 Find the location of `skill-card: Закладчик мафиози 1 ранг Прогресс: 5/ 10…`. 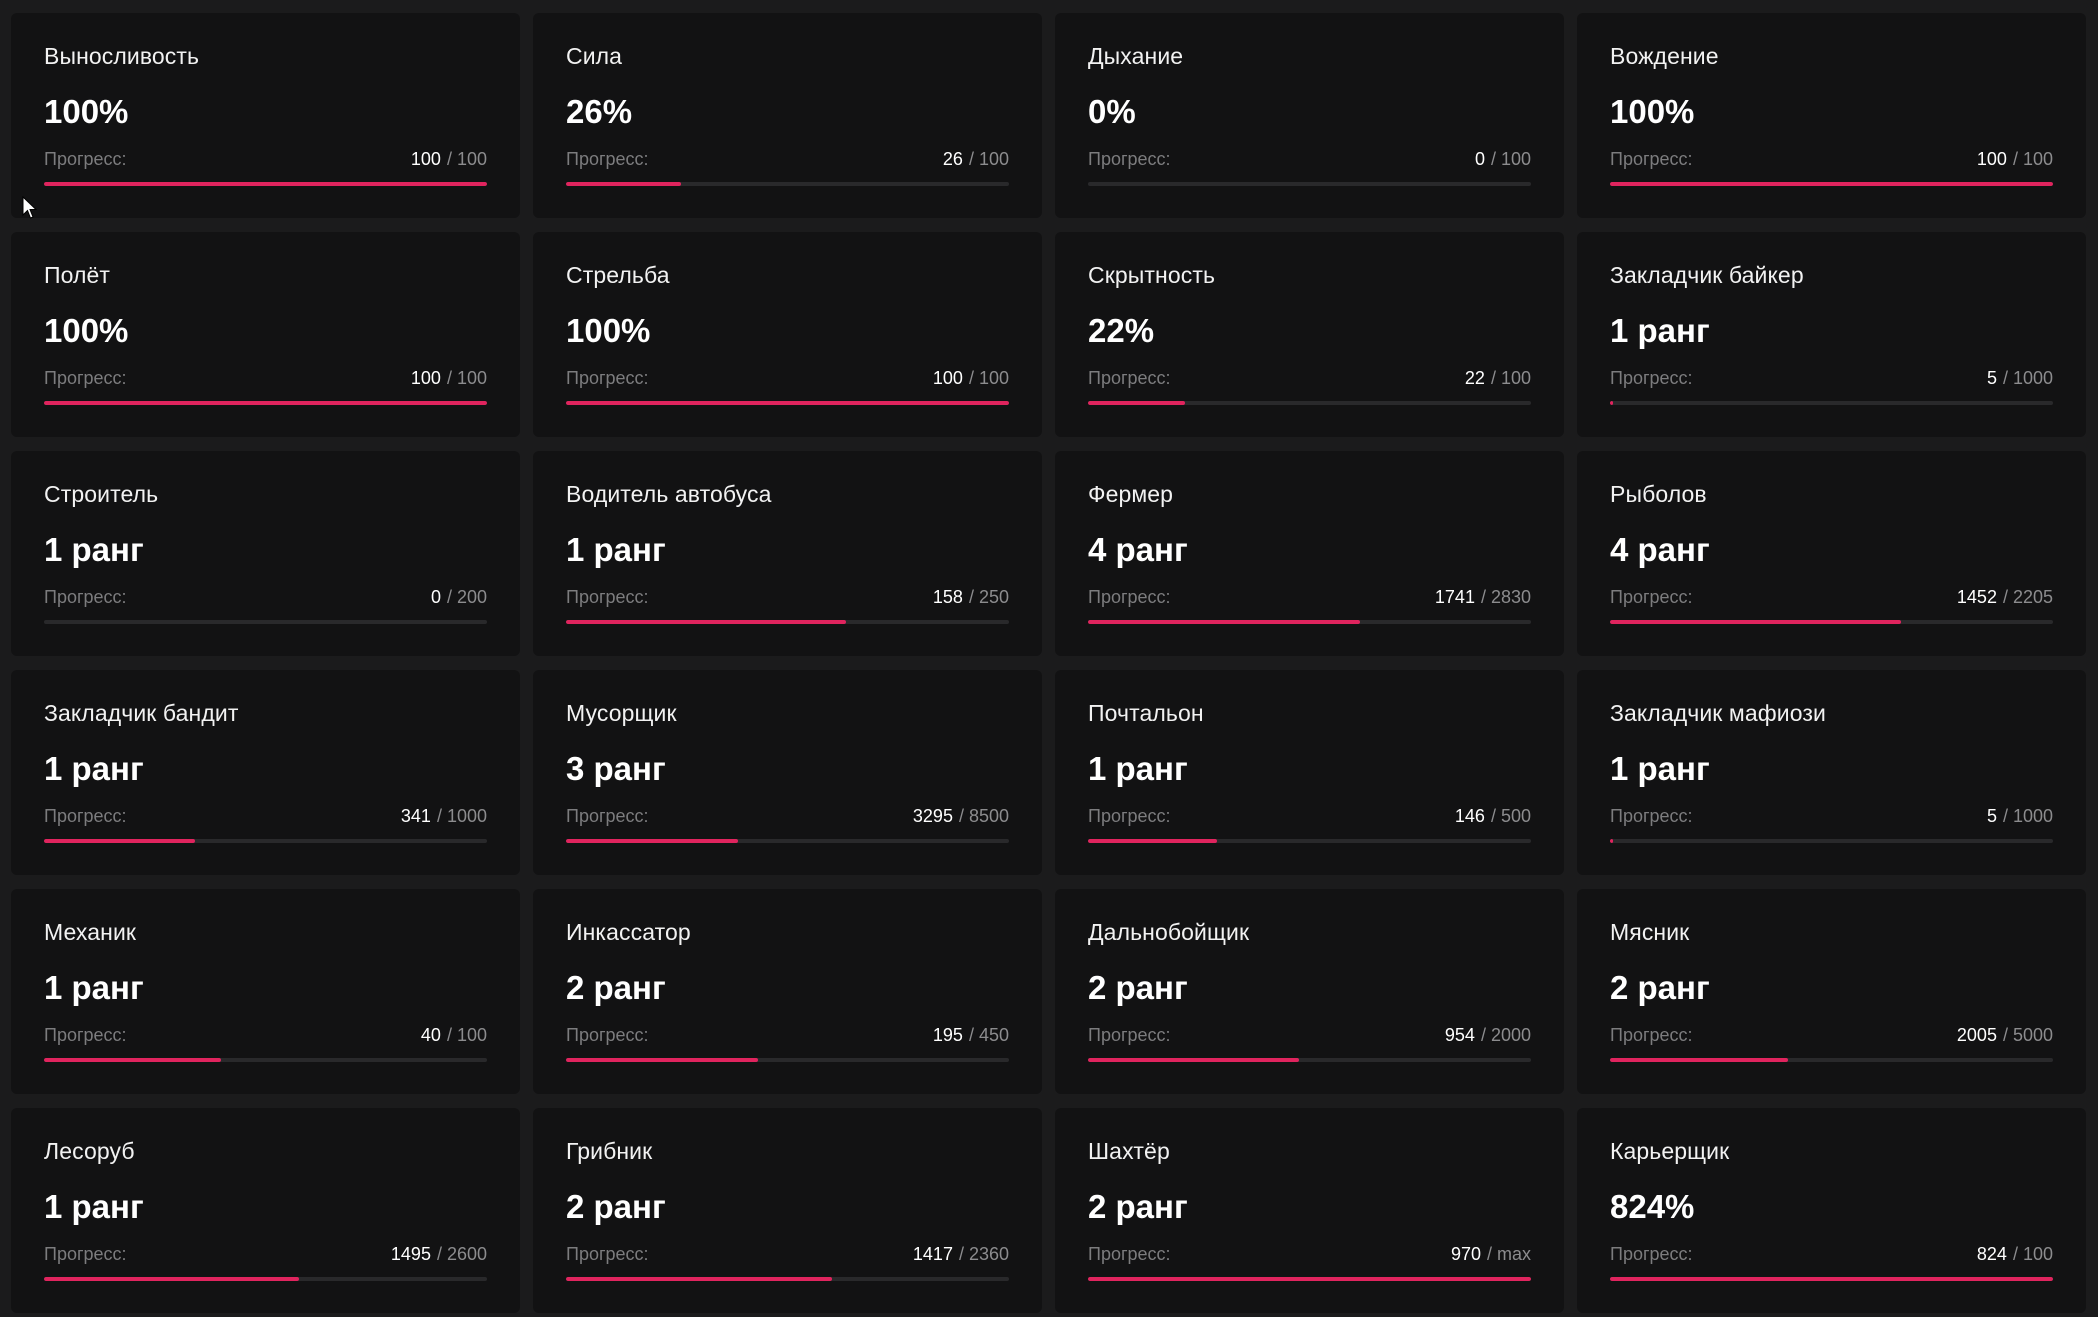

skill-card: Закладчик мафиози 1 ранг Прогресс: 5/ 10… is located at coordinates (1831, 772).